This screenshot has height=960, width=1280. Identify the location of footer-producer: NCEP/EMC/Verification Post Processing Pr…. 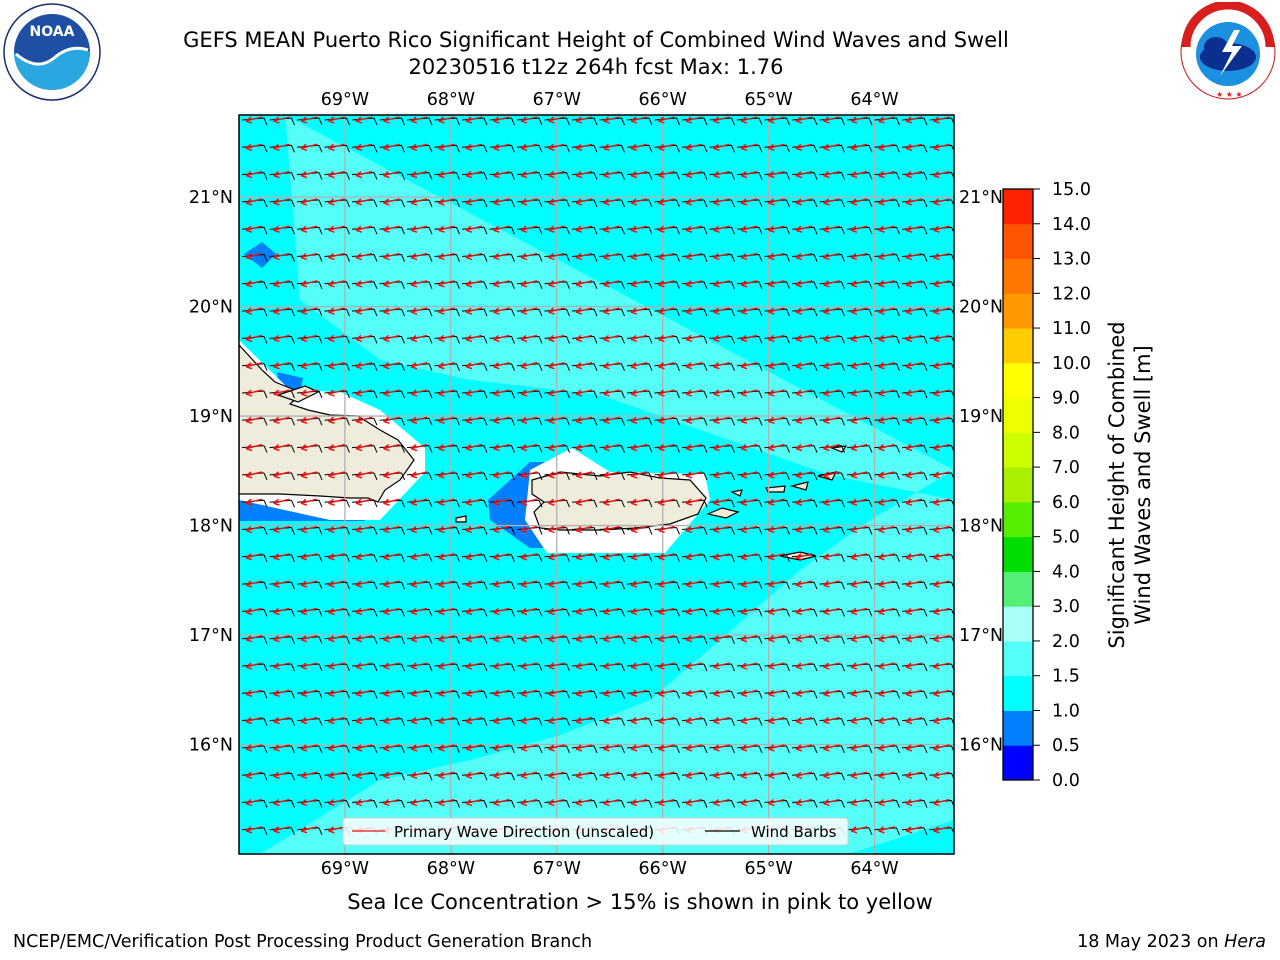
(303, 942).